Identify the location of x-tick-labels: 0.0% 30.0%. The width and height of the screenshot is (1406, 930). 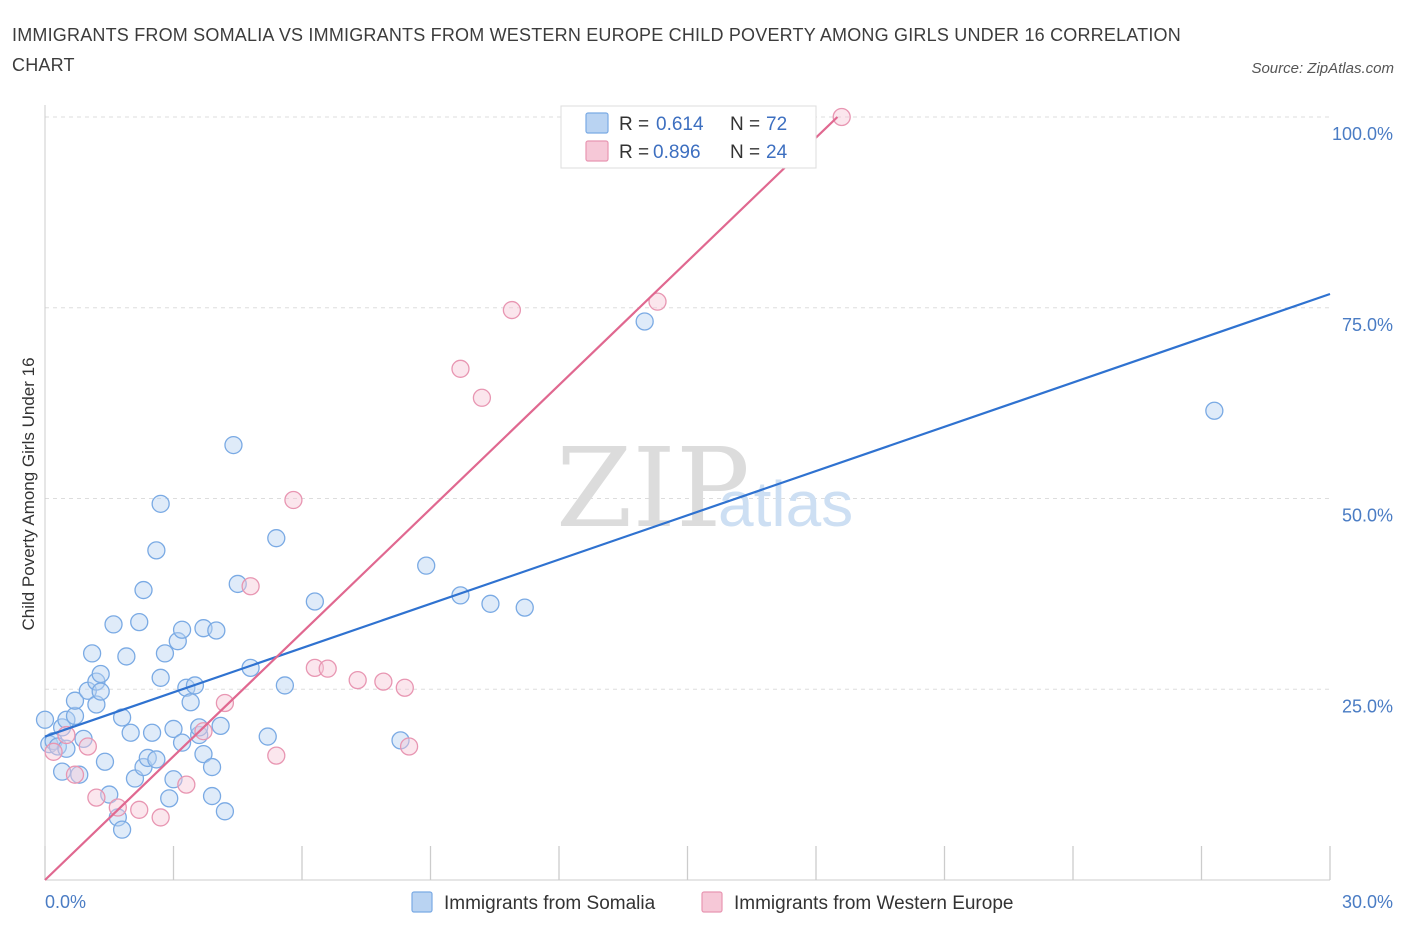
(719, 902).